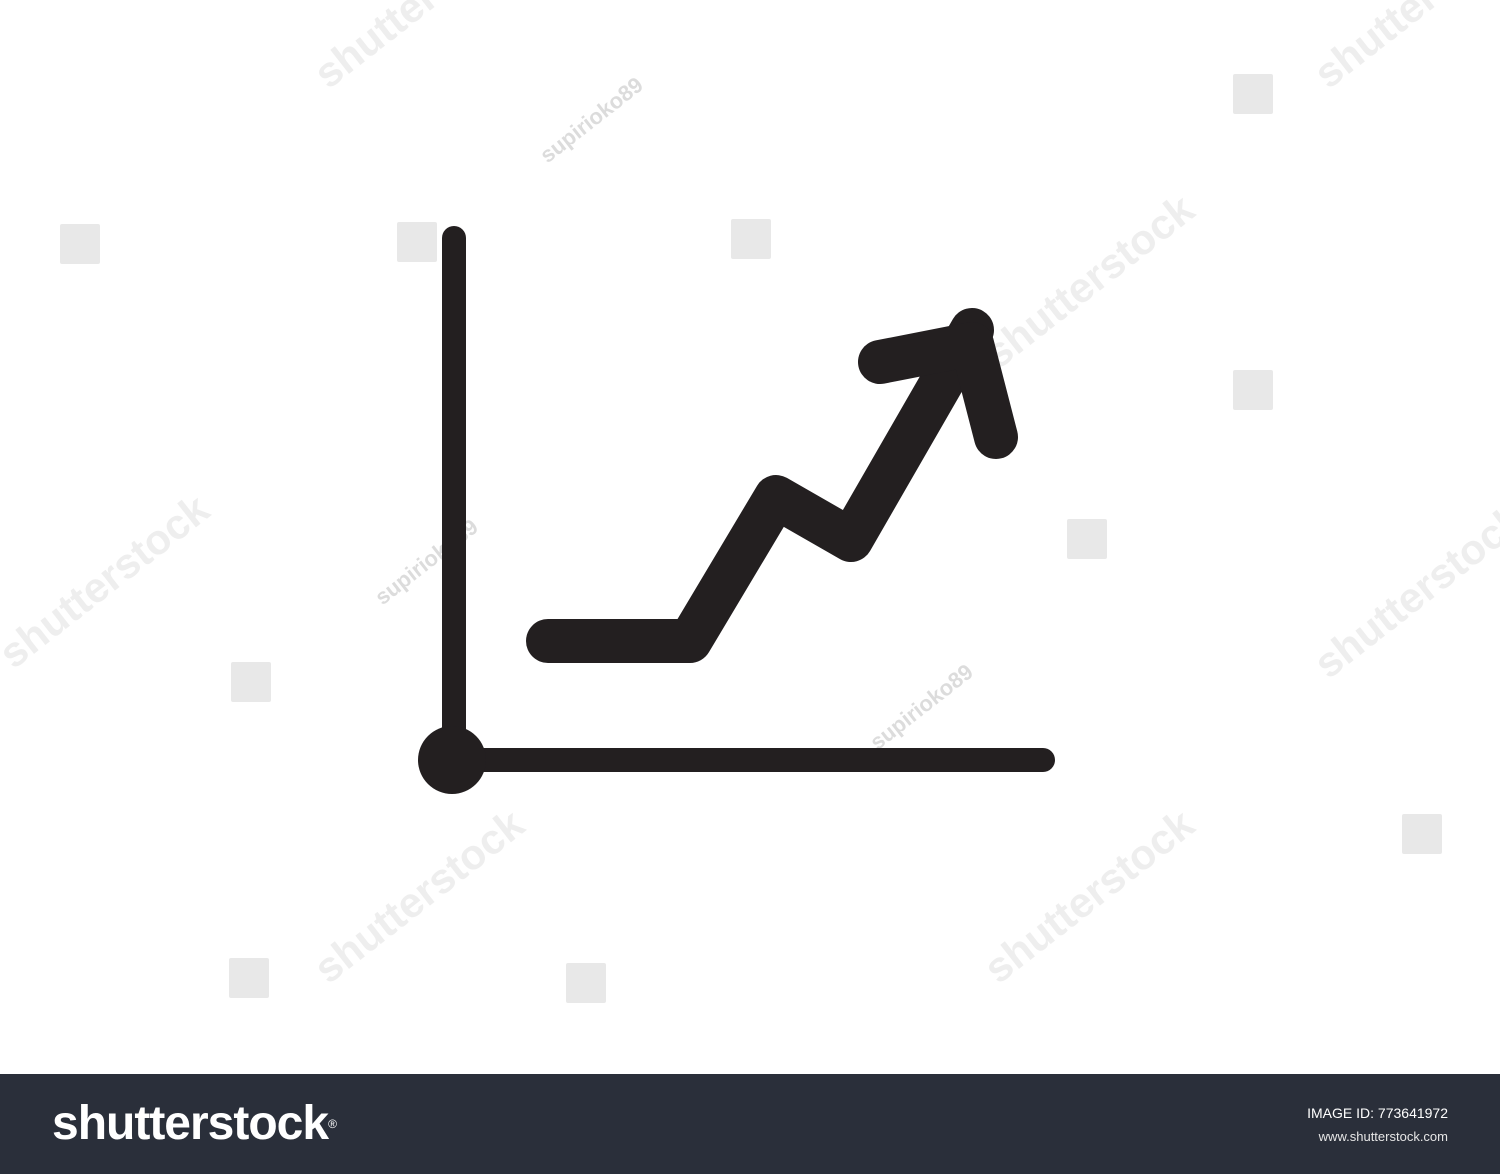  What do you see at coordinates (452, 760) in the screenshot?
I see `origin-dot` at bounding box center [452, 760].